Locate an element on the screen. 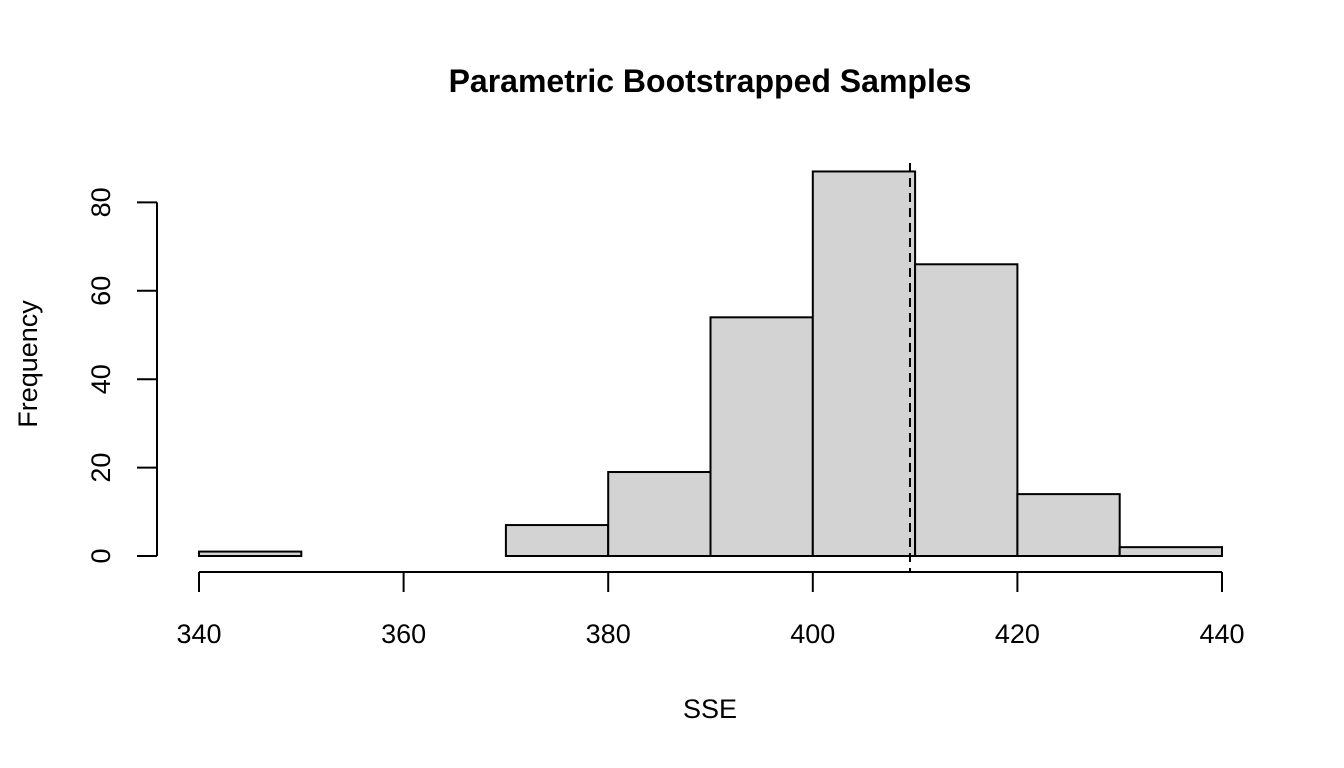 This screenshot has width=1344, height=768. x-axis: 340 360 380 400 420 440 is located at coordinates (710, 610).